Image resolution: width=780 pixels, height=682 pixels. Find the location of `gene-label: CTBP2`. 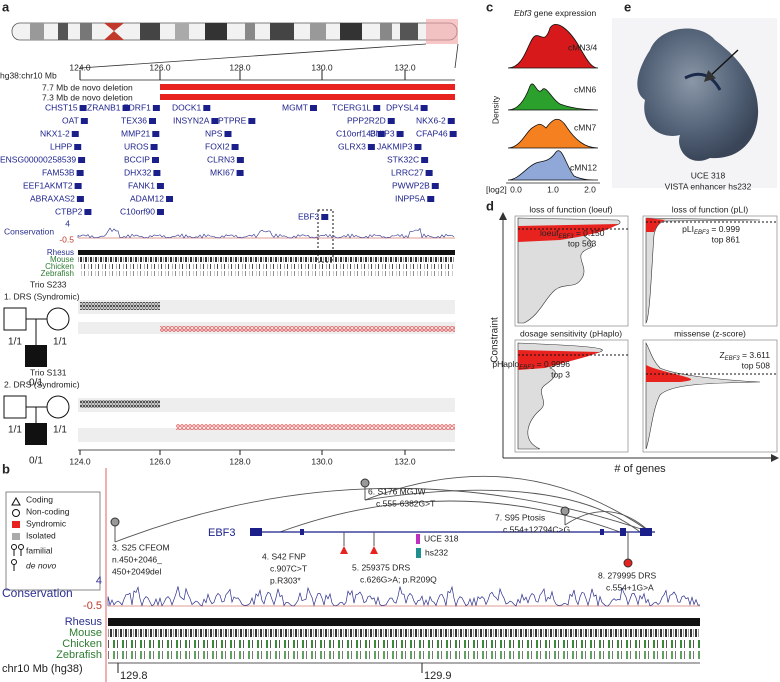

gene-label: CTBP2 is located at coordinates (69, 211).